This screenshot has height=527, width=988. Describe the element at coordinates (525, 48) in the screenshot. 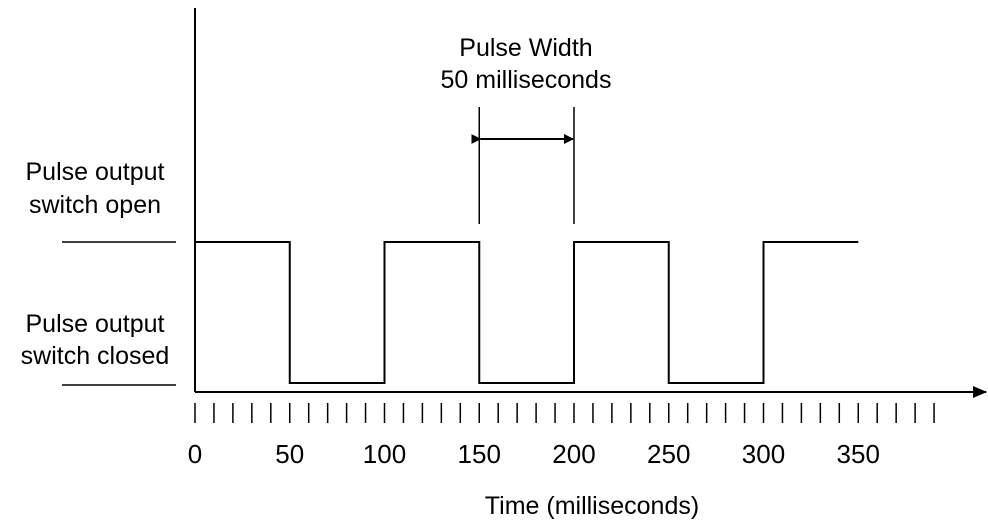

I see `pulse-width-title: Pulse Width` at that location.